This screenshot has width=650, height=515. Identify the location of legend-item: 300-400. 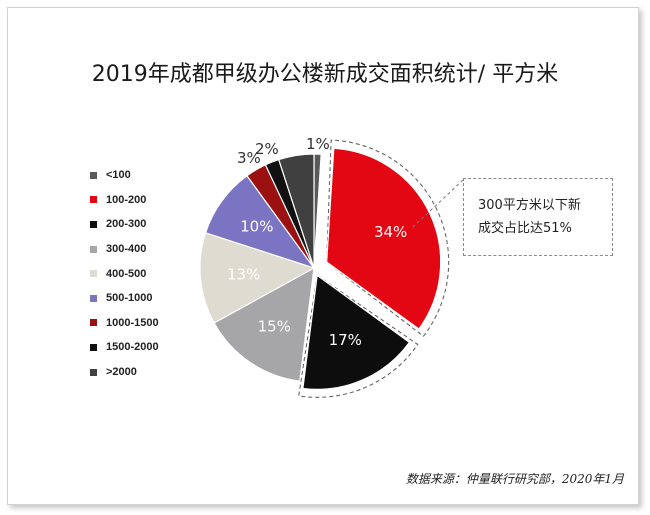
(145, 249).